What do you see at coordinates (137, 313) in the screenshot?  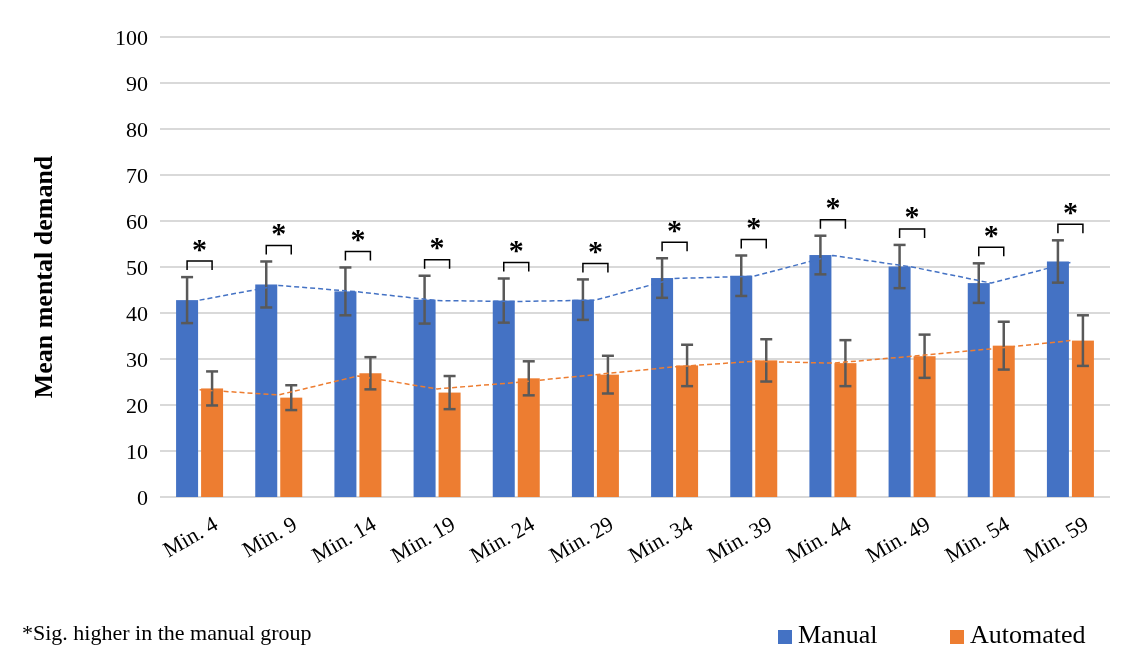 I see `y-tick-label: 40` at bounding box center [137, 313].